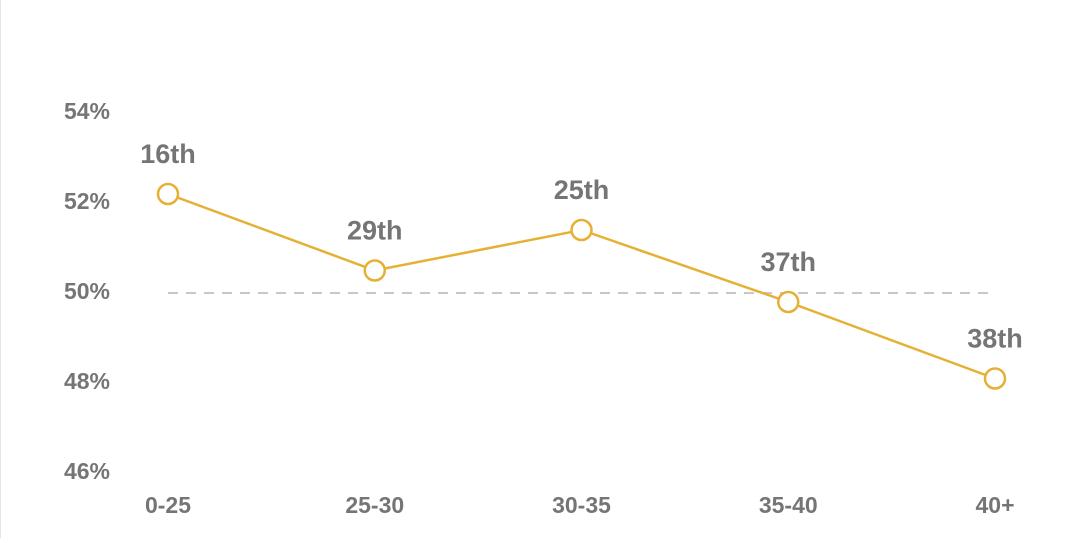  Describe the element at coordinates (375, 231) in the screenshot. I see `rank-label: 29th` at that location.